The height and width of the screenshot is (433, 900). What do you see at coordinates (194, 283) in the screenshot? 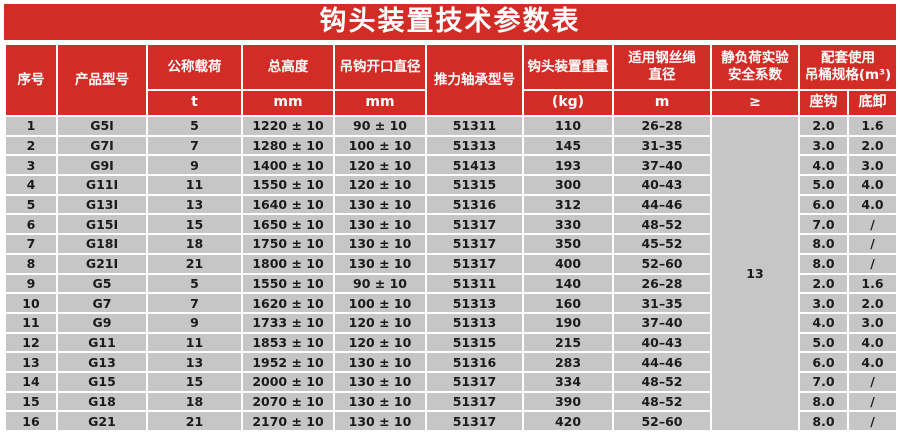
I see `cell-load: 5` at bounding box center [194, 283].